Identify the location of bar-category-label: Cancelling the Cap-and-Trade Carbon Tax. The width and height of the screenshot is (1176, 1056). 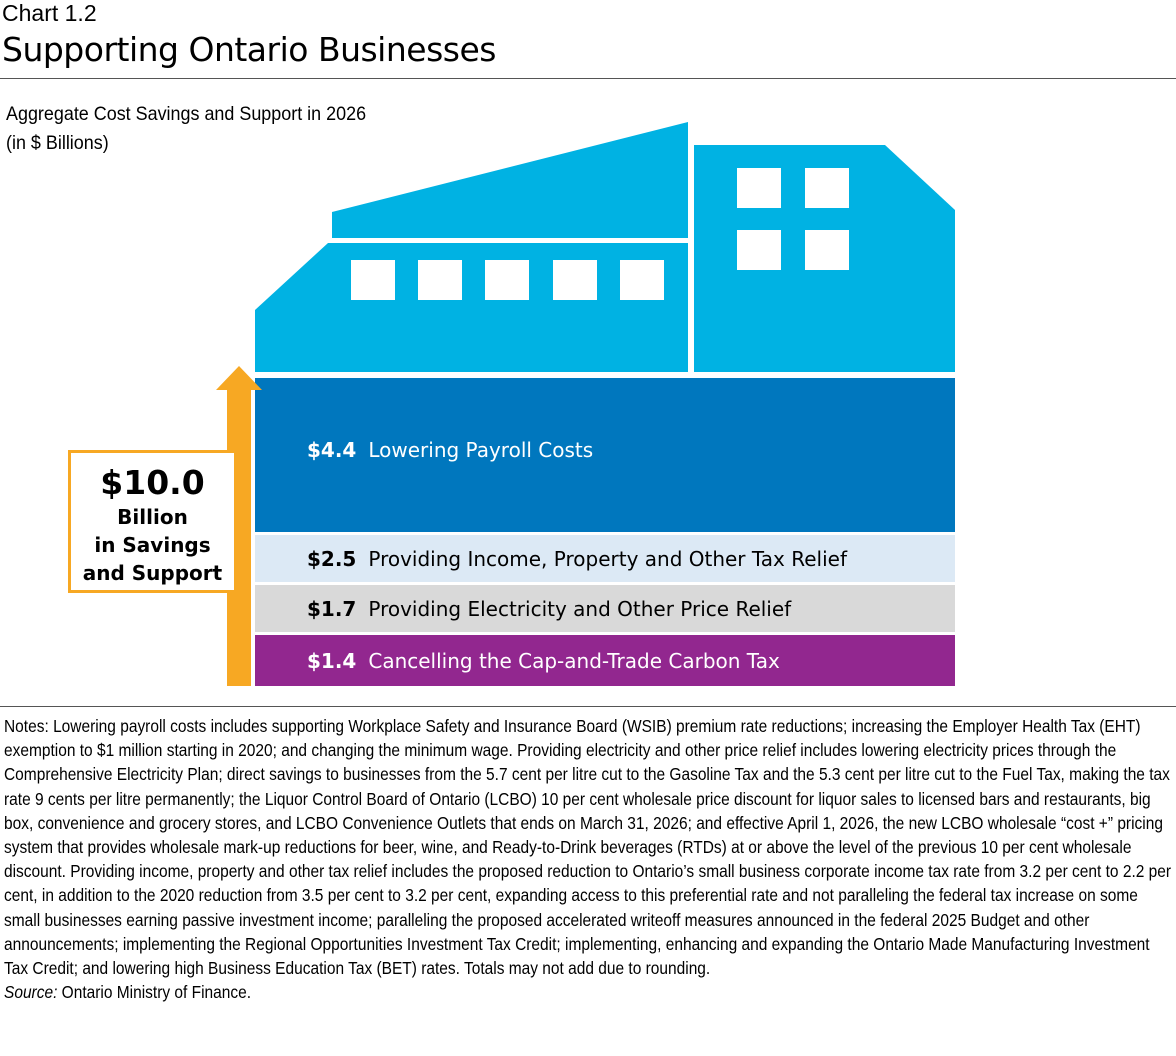
(574, 660).